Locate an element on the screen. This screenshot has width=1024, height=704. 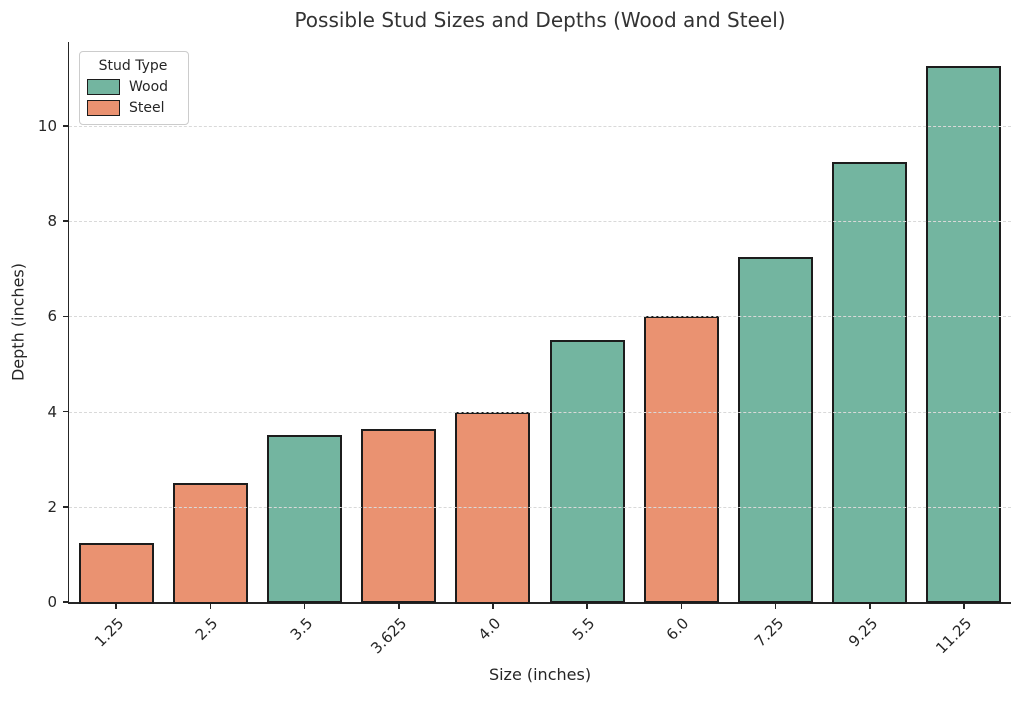
bar-1.25 is located at coordinates (116, 573).